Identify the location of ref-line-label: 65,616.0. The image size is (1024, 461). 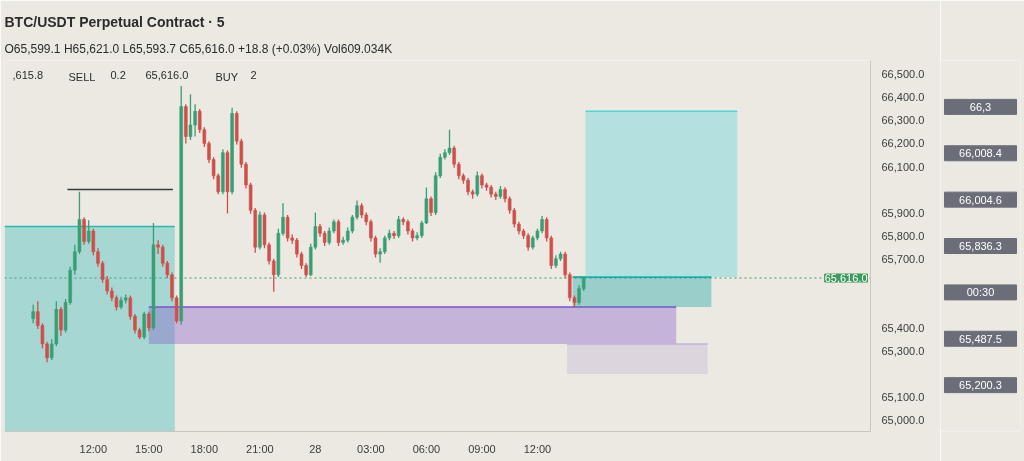
(846, 278).